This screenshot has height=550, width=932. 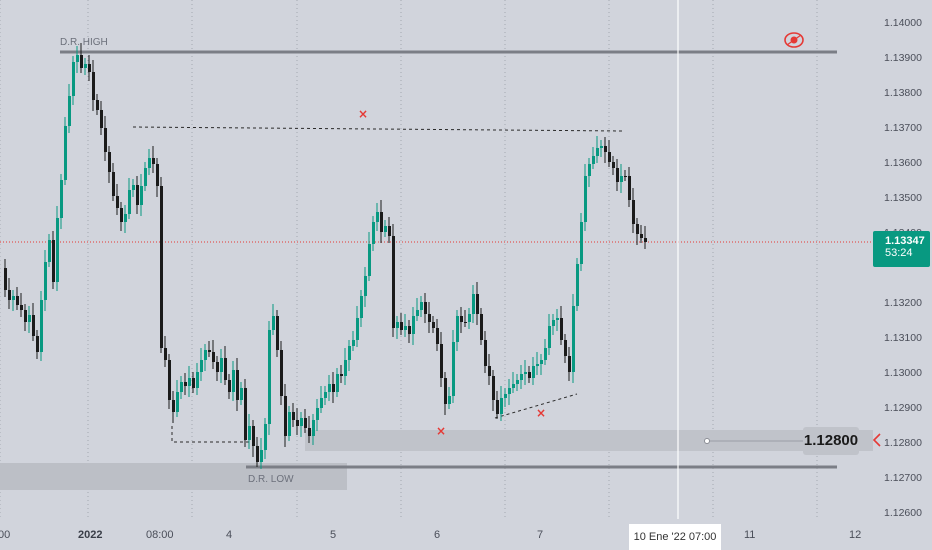 I want to click on level-handle, so click(x=707, y=441).